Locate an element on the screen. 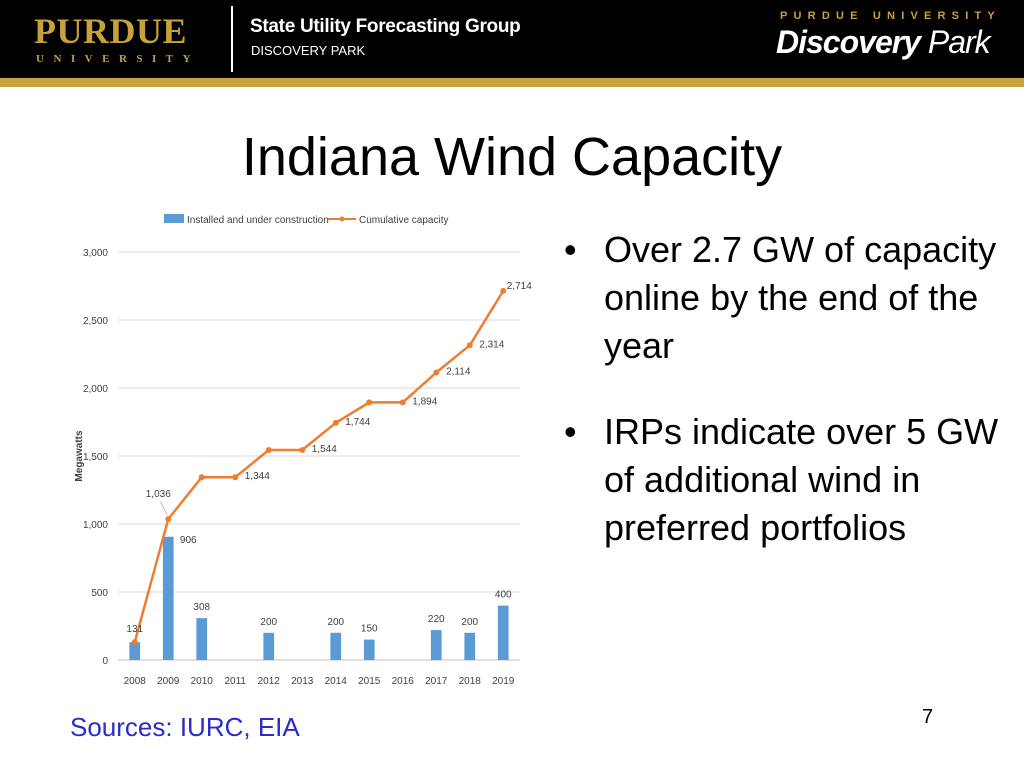 The image size is (1024, 768). legend-label: Installed and under construction is located at coordinates (258, 220).